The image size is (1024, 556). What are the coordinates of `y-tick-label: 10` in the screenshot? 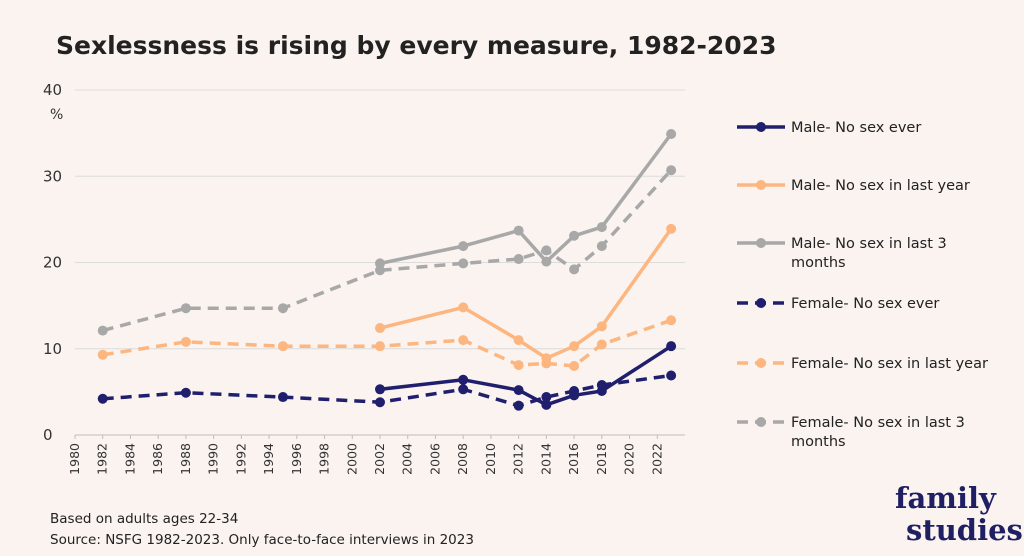 It's located at (52, 349).